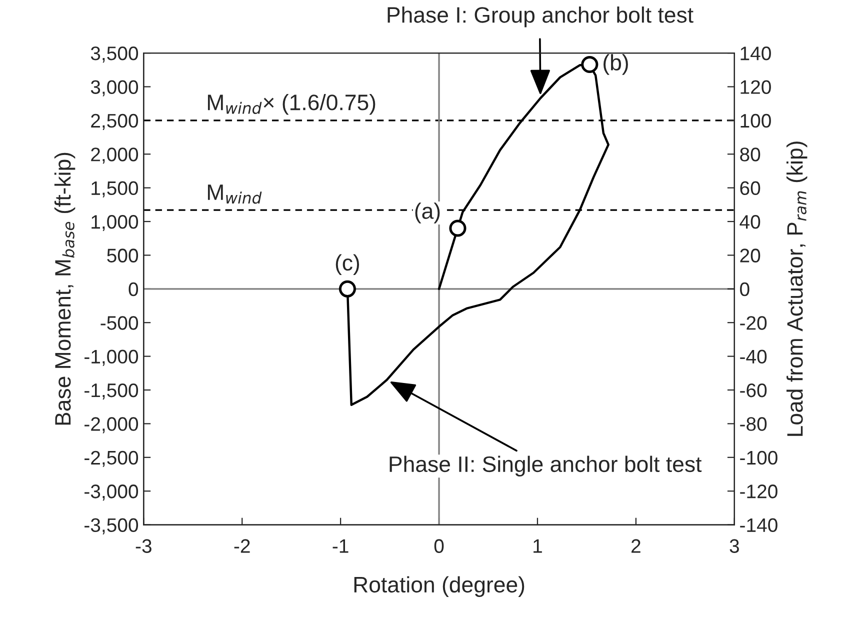  What do you see at coordinates (636, 546) in the screenshot?
I see `x-tick-label: 2` at bounding box center [636, 546].